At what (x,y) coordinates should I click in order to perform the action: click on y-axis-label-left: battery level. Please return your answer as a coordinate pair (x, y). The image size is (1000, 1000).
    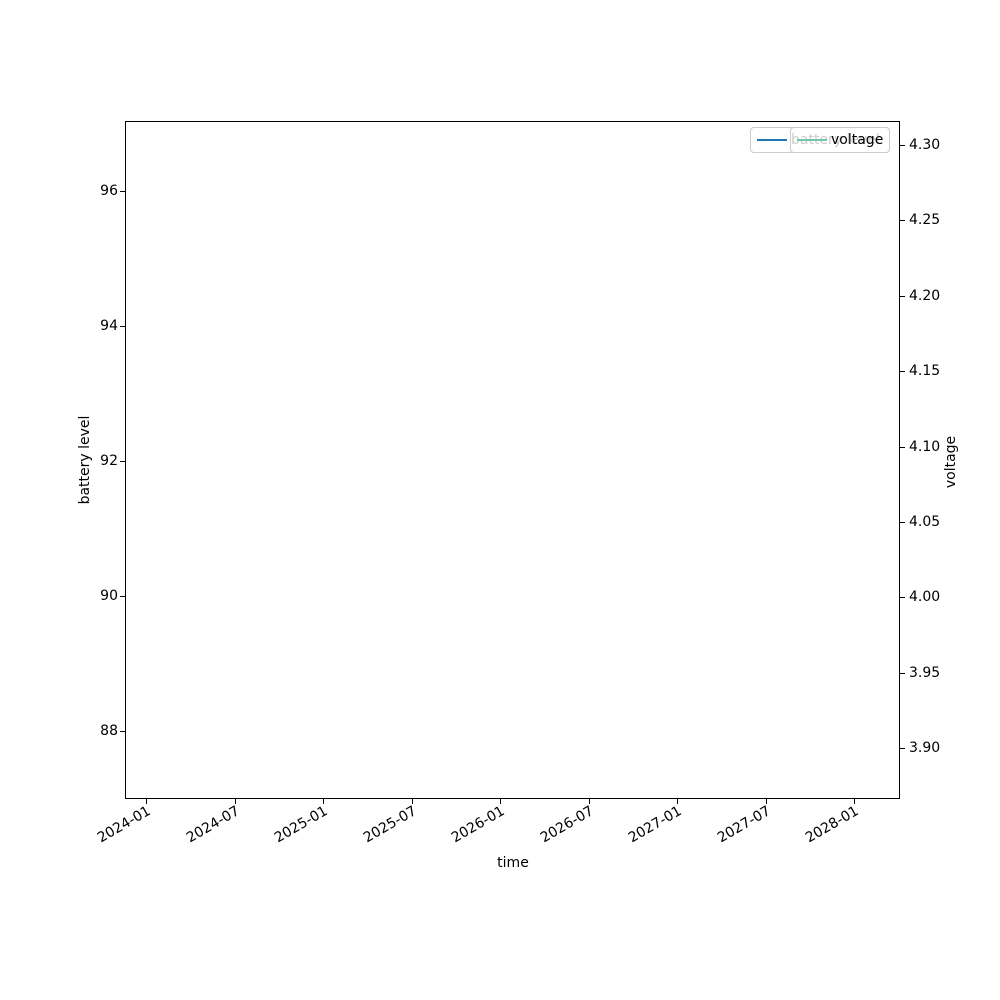
    Looking at the image, I should click on (85, 460).